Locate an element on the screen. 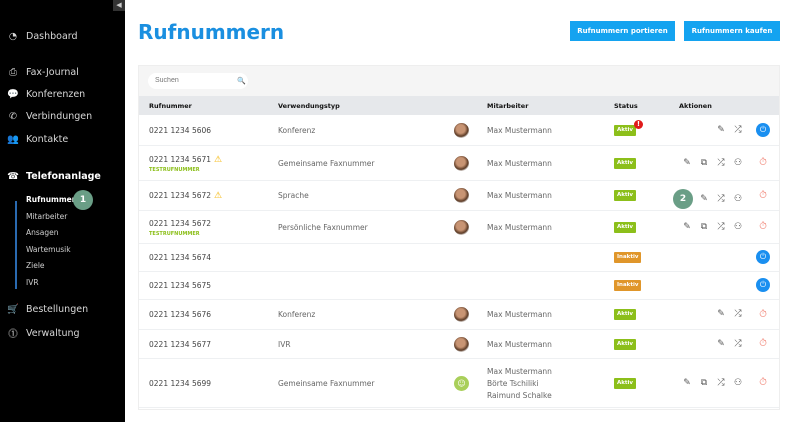 Image resolution: width=800 pixels, height=422 pixels. port-numbers-button: Rufnummern portieren is located at coordinates (622, 31).